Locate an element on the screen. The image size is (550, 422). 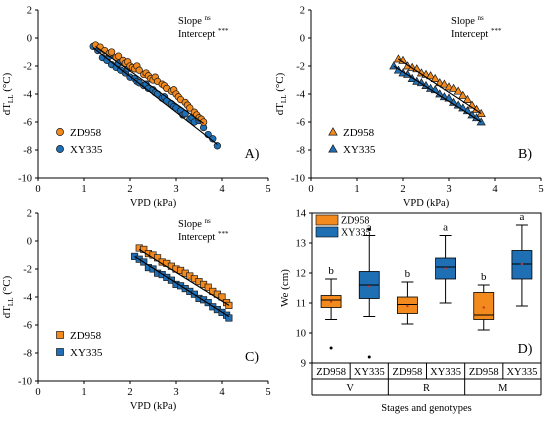
x-tick-label: 5 is located at coordinates (540, 189).